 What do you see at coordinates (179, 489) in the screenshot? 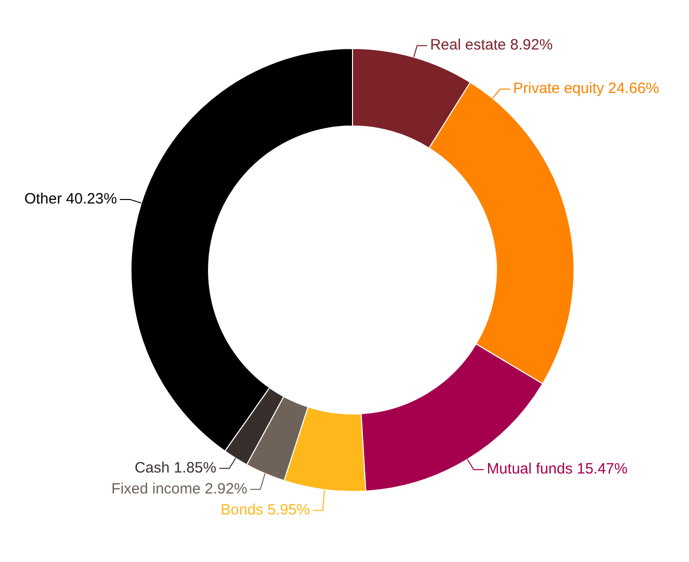
I see `slice-label: Fixed income 2.92%` at bounding box center [179, 489].